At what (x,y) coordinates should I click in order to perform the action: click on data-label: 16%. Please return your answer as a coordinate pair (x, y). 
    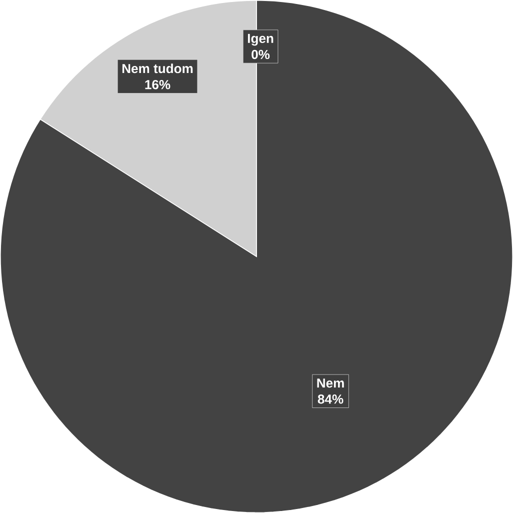
    Looking at the image, I should click on (157, 85).